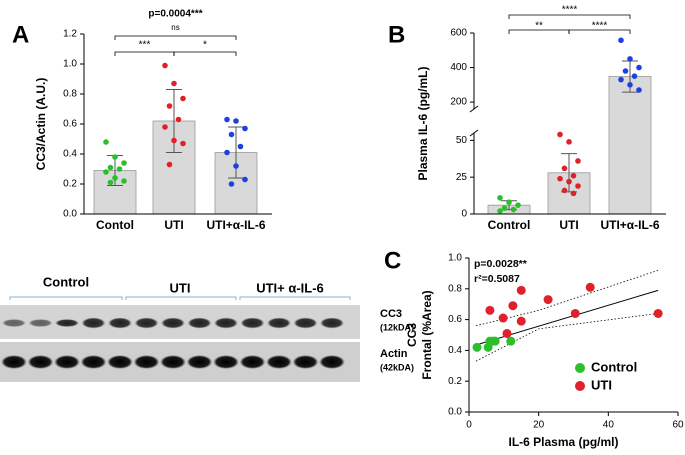 Image resolution: width=685 pixels, height=455 pixels. I want to click on sig-label: ns, so click(175, 27).